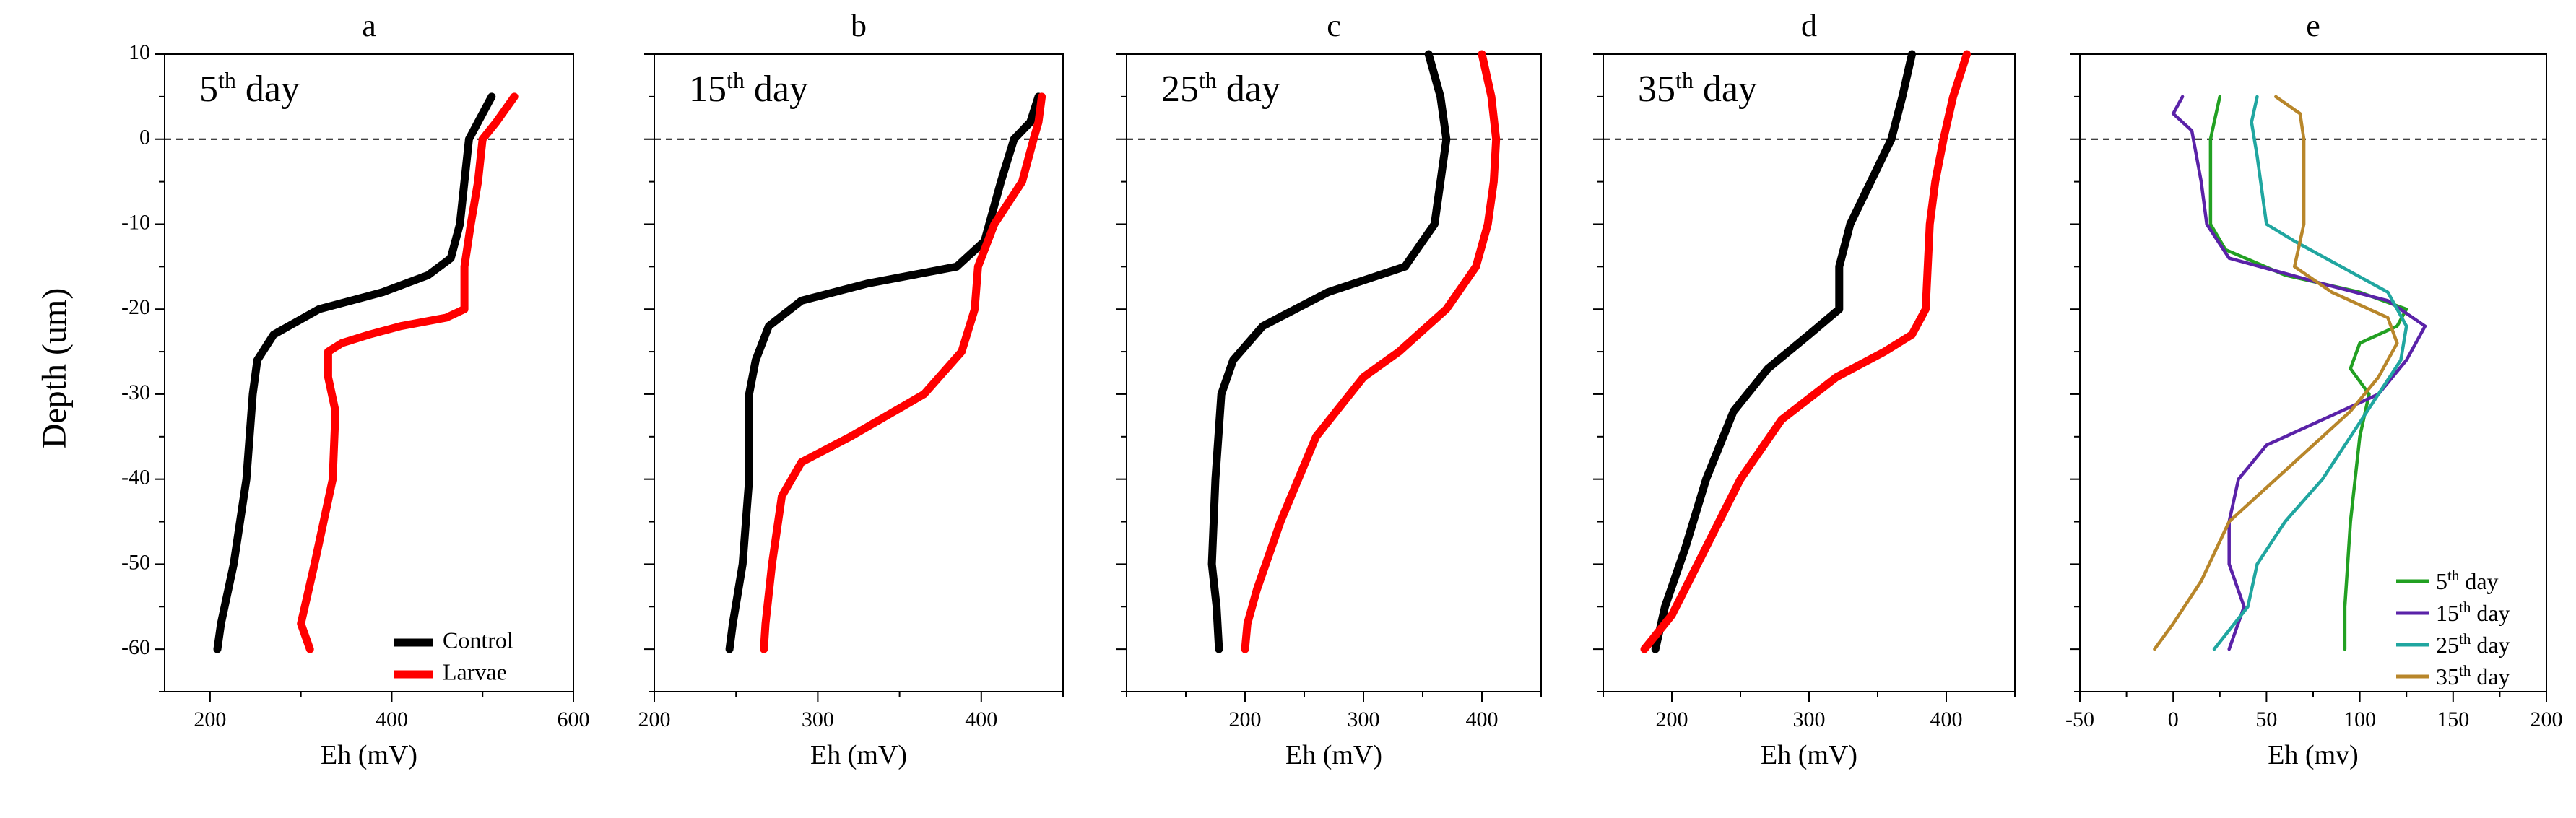 The height and width of the screenshot is (818, 2576). Describe the element at coordinates (1334, 25) in the screenshot. I see `panel-title: c` at that location.